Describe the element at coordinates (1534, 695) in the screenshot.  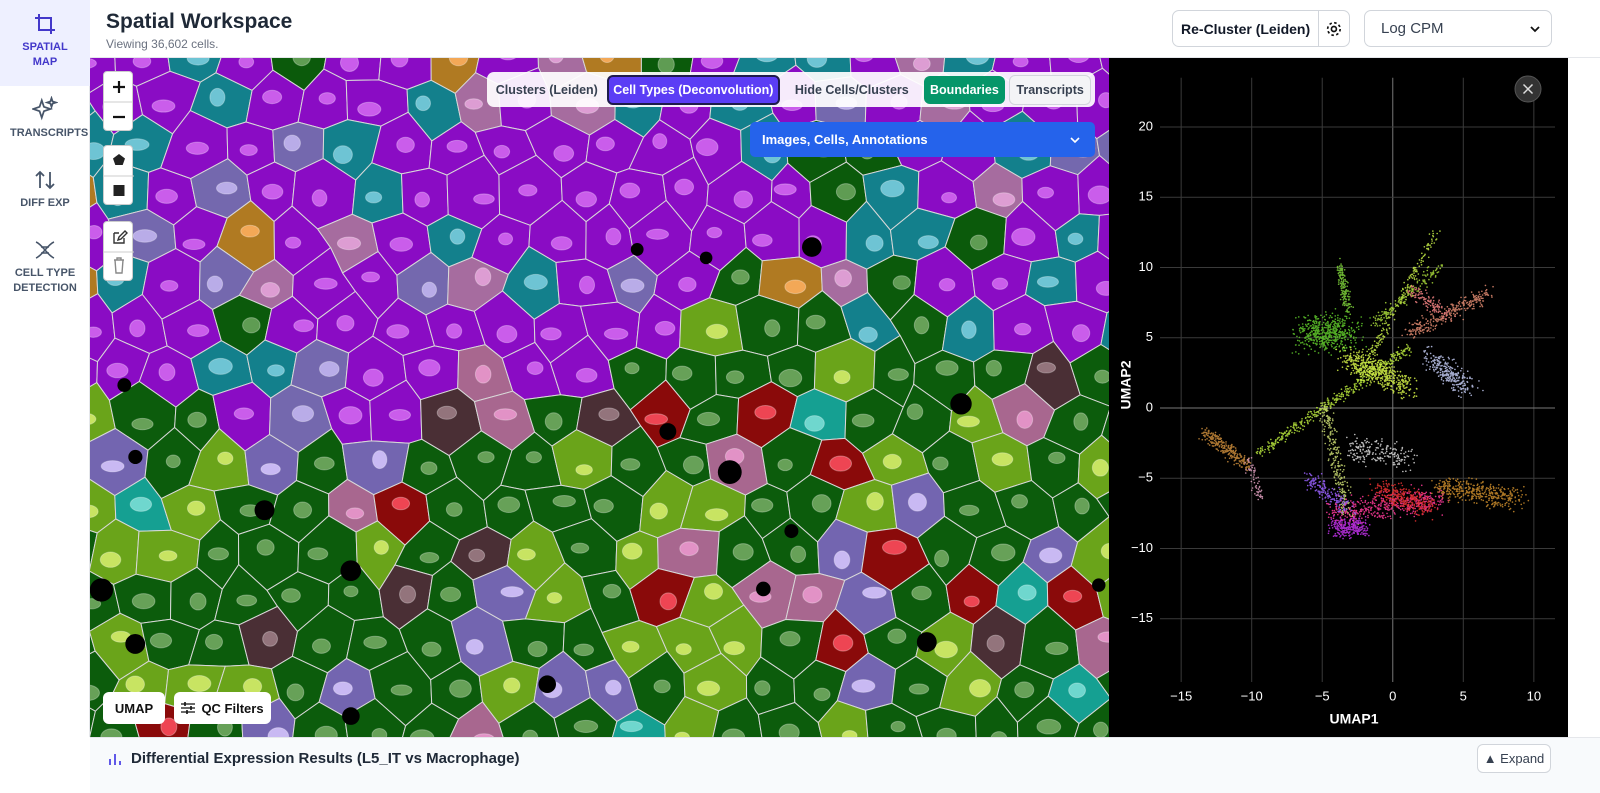
I see `x-tick-label: 10` at that location.